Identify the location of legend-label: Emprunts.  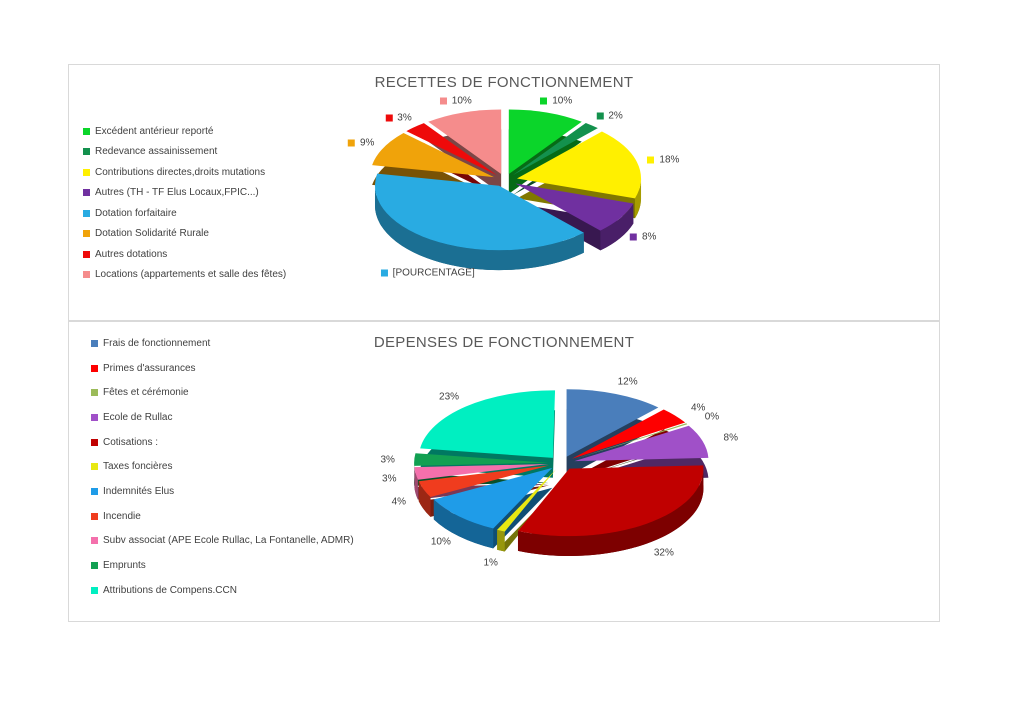
(124, 566).